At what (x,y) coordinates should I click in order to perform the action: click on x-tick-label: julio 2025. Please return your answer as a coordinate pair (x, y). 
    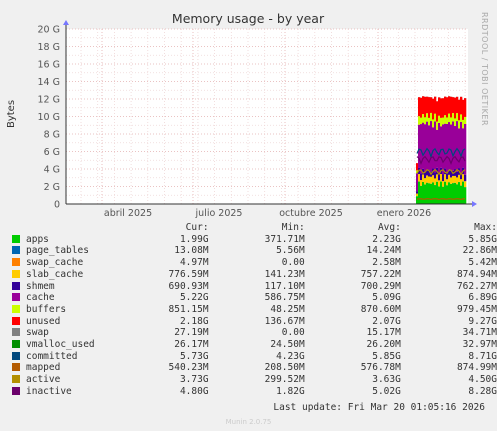
    Looking at the image, I should click on (219, 213).